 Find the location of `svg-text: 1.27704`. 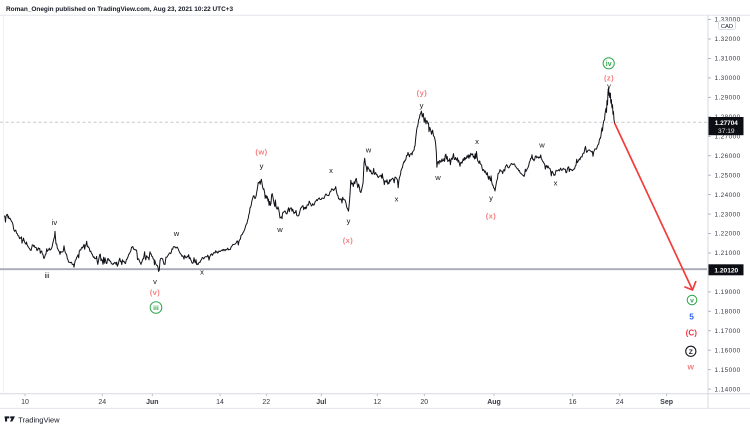

svg-text: 1.27704 is located at coordinates (727, 123).